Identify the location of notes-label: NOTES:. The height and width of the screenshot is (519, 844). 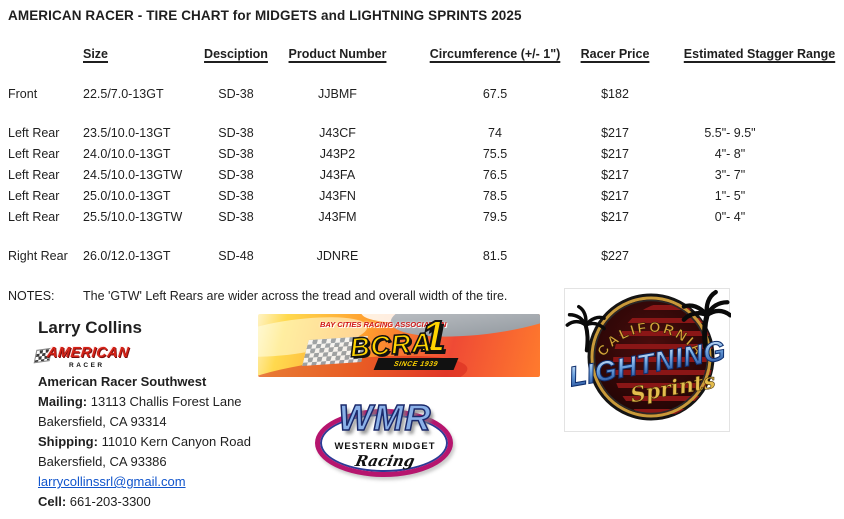
(31, 296).